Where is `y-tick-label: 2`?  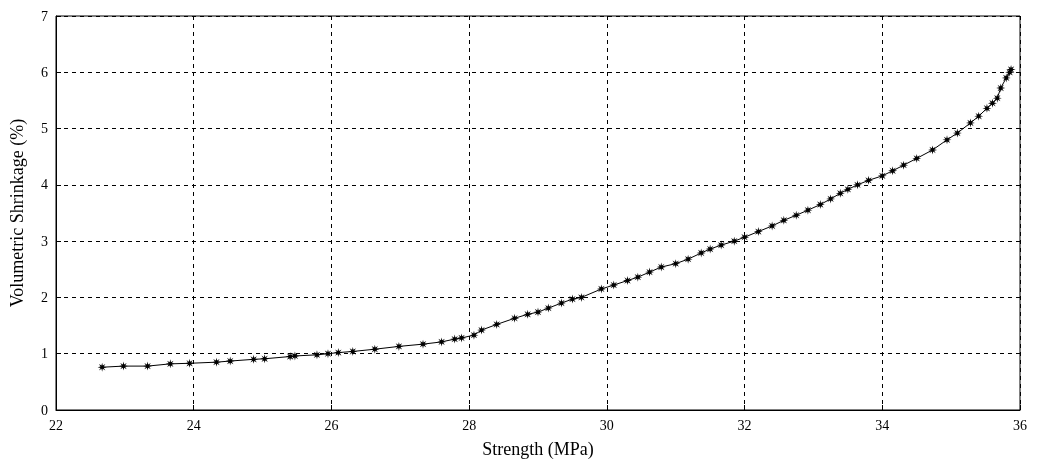 y-tick-label: 2 is located at coordinates (44, 297).